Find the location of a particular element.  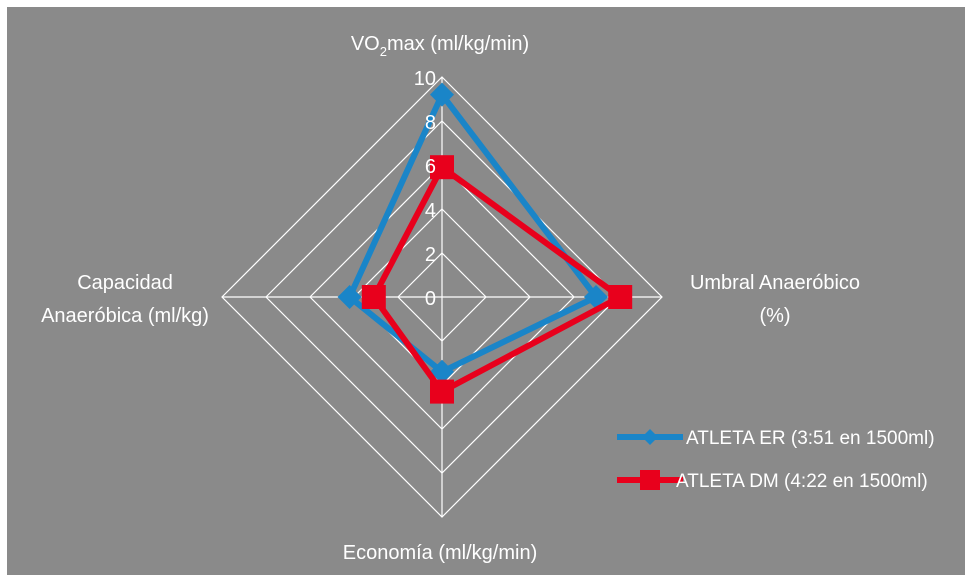

tick-label-2: 2 is located at coordinates (430, 255).